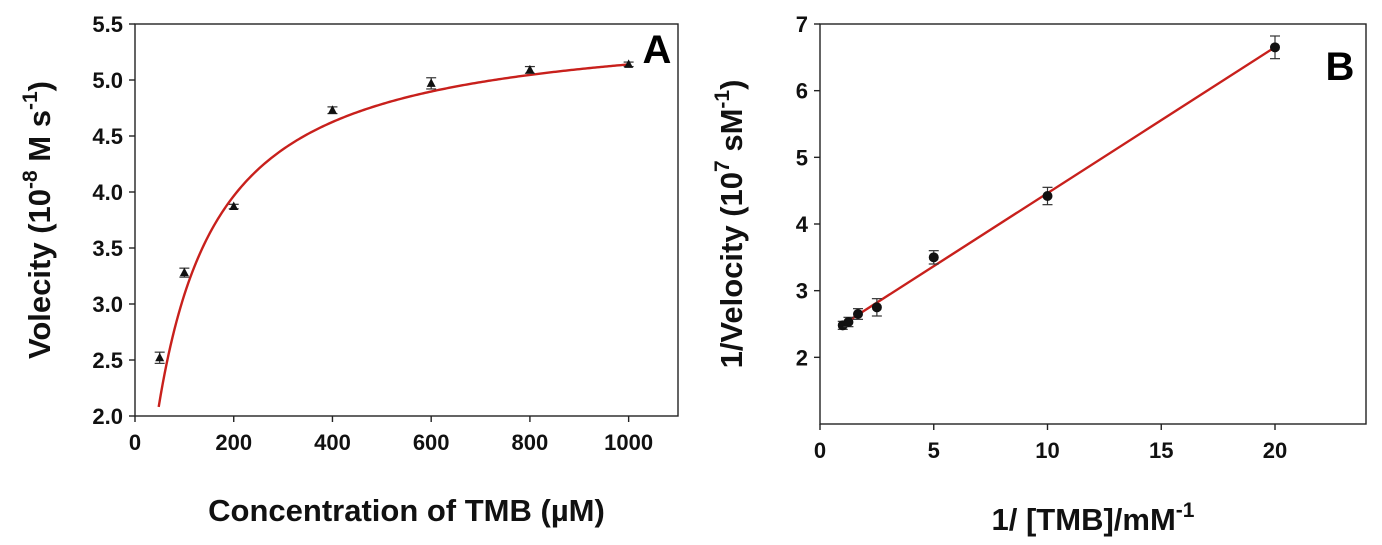 The width and height of the screenshot is (1382, 545). I want to click on x-tick-label: 600, so click(431, 442).